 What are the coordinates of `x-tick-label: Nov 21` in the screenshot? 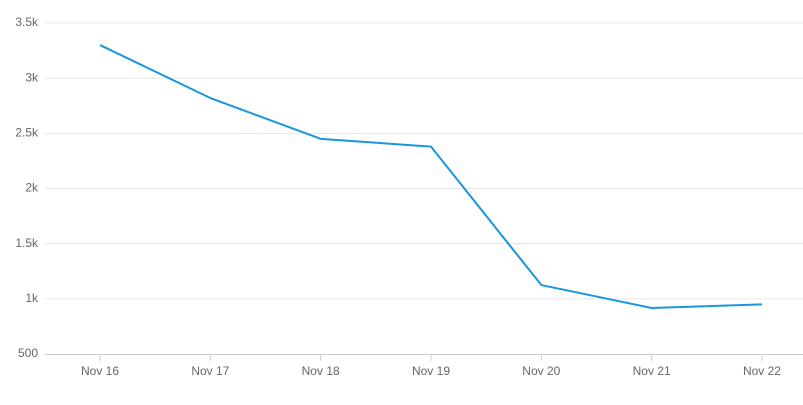 It's located at (652, 371).